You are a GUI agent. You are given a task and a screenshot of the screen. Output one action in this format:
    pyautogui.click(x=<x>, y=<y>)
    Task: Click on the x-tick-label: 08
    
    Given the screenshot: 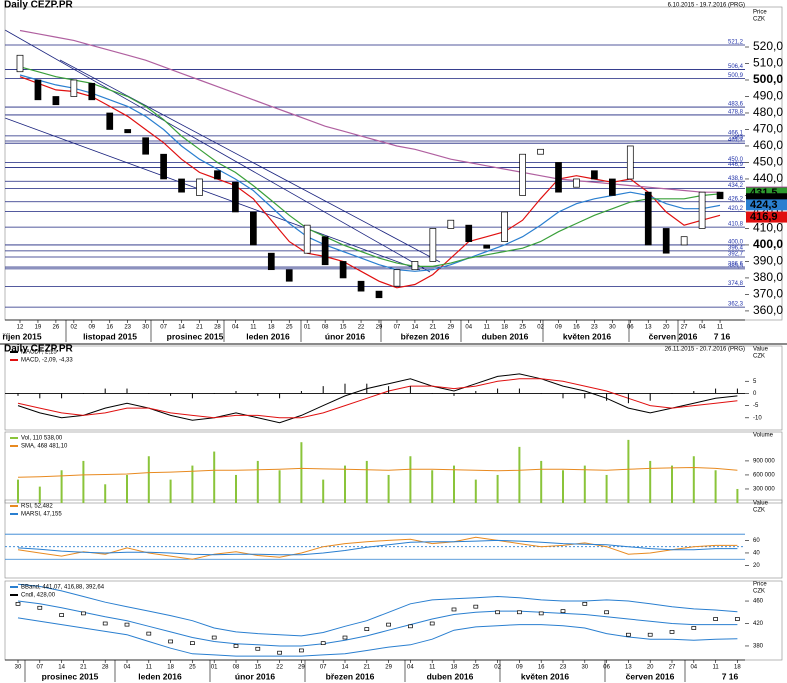 What is the action you would take?
    pyautogui.click(x=325, y=328)
    